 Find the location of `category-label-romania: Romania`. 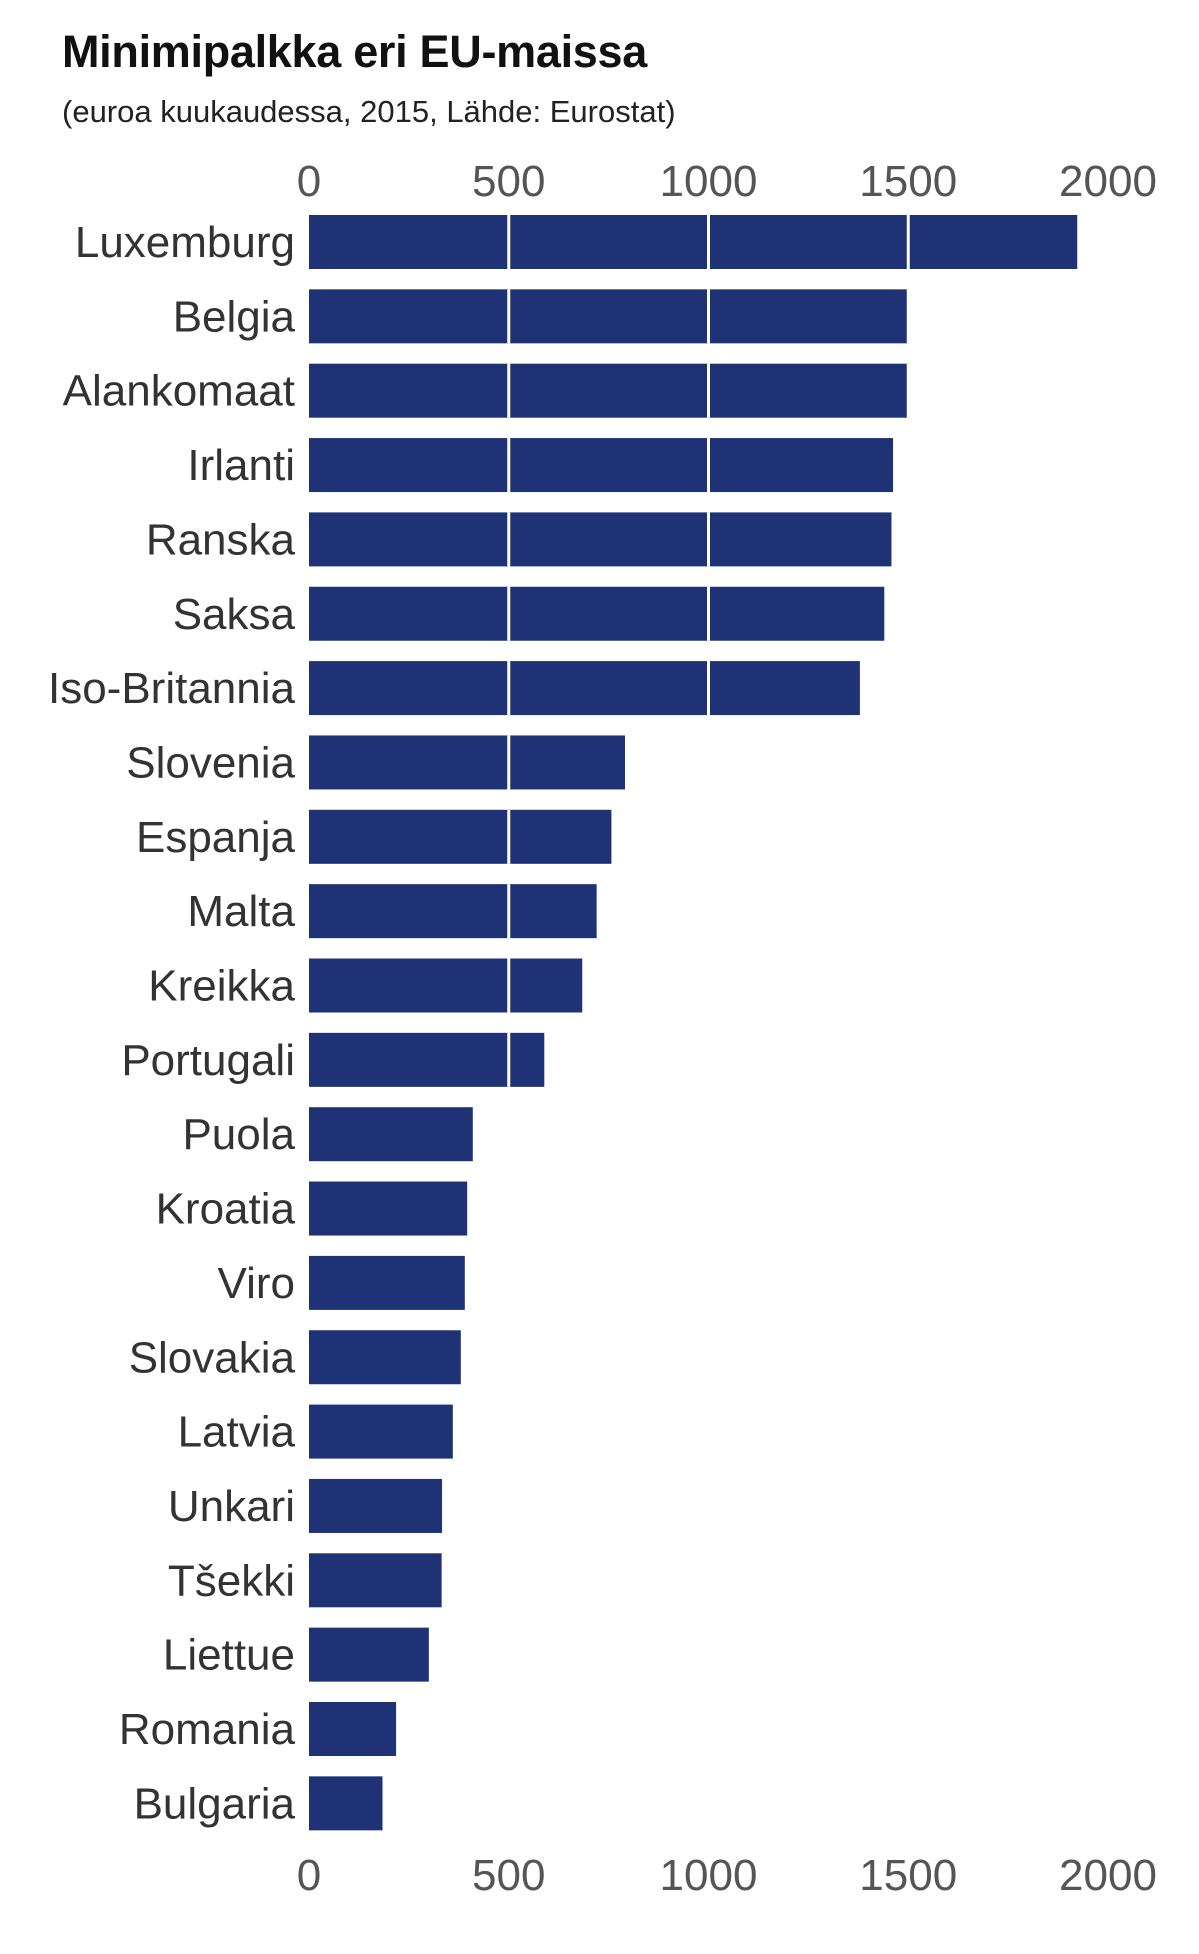

category-label-romania: Romania is located at coordinates (207, 1729).